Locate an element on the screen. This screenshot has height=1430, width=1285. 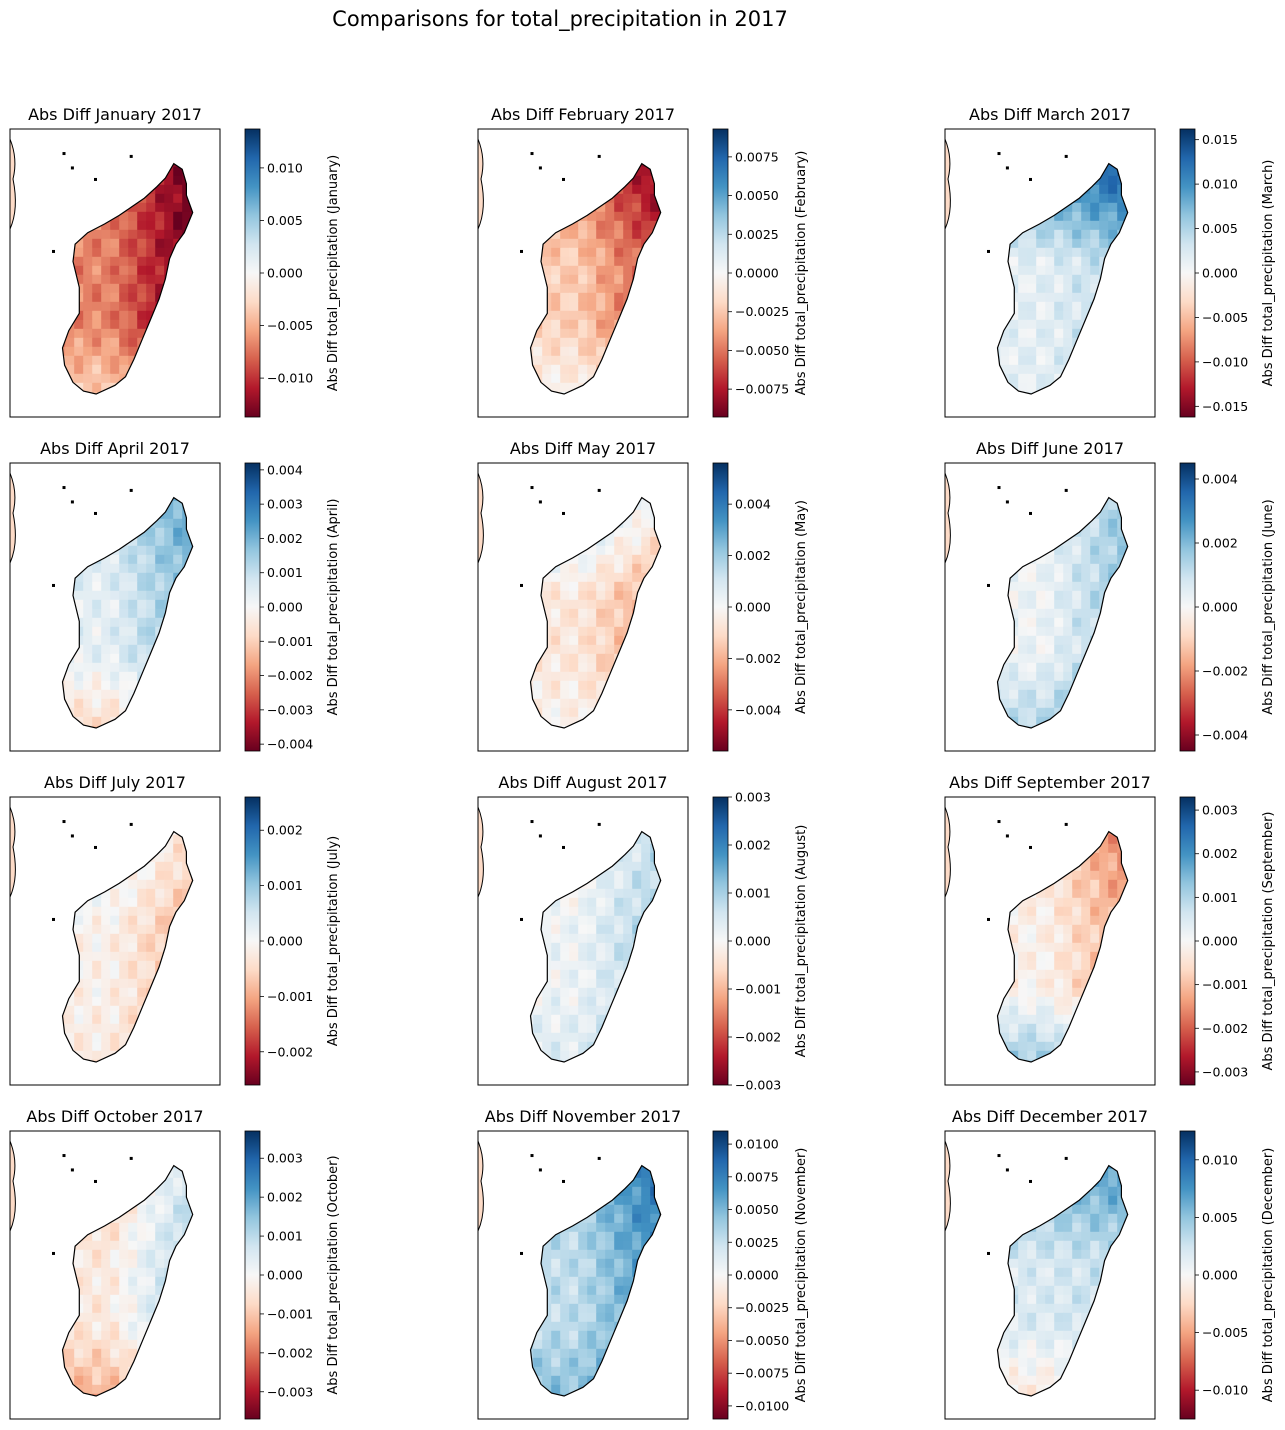
colorbar-tick-label: 0.001 is located at coordinates (753, 893).